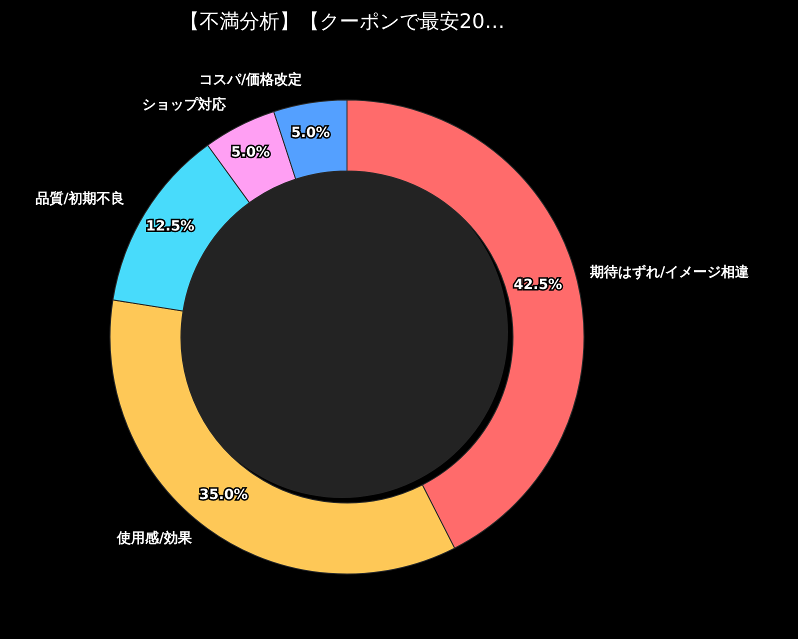  I want to click on data-label: 42.5%, so click(538, 284).